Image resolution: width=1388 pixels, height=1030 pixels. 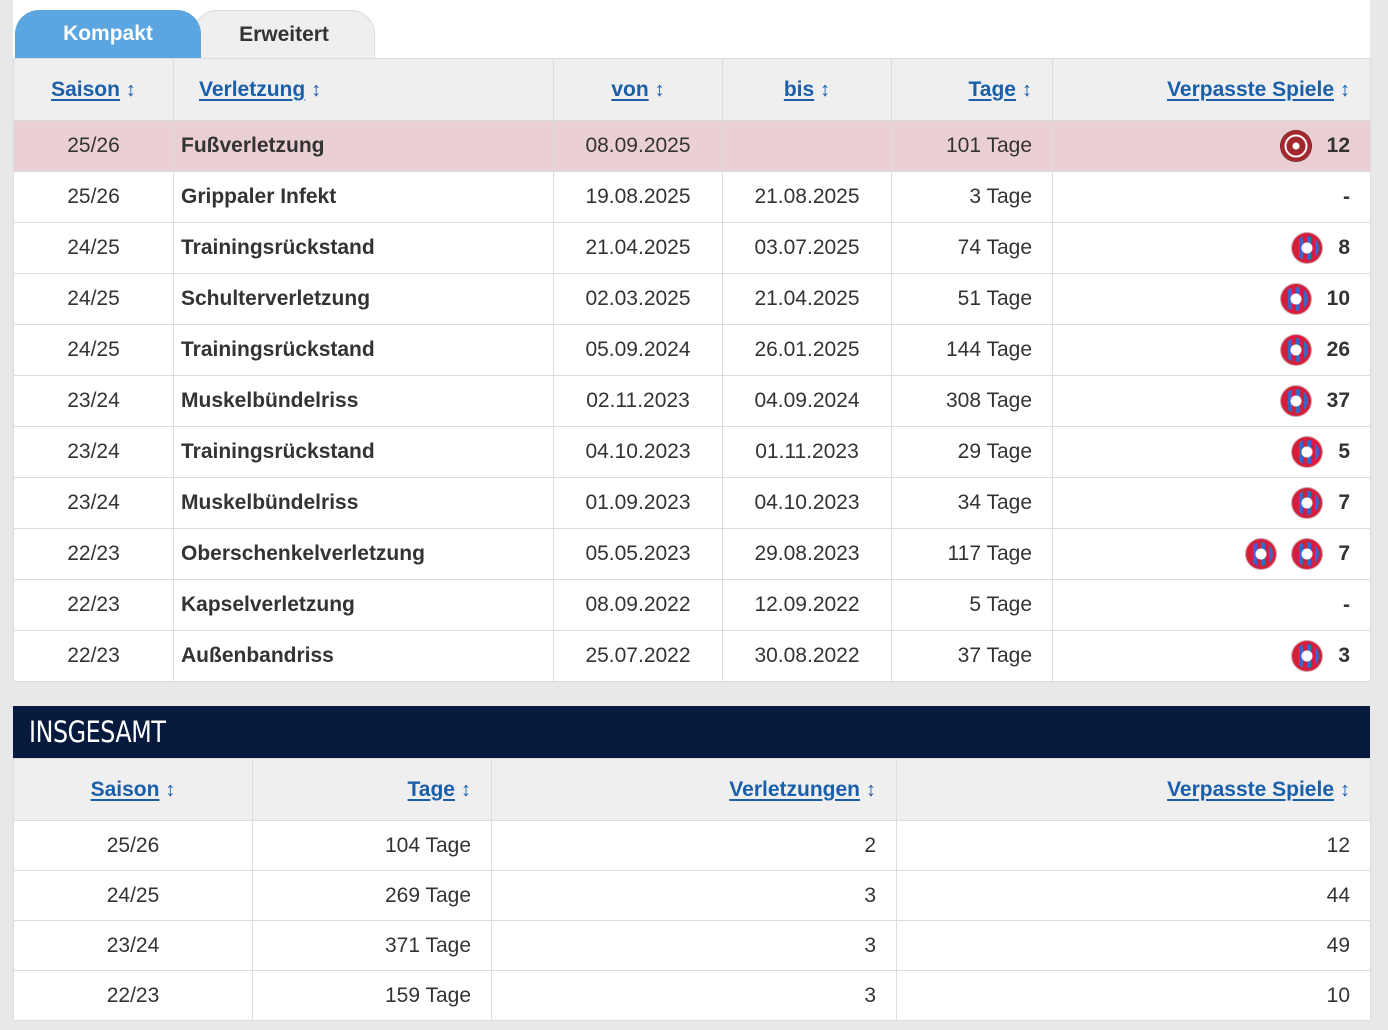 What do you see at coordinates (372, 845) in the screenshot?
I see `days-cell: 104 Tage` at bounding box center [372, 845].